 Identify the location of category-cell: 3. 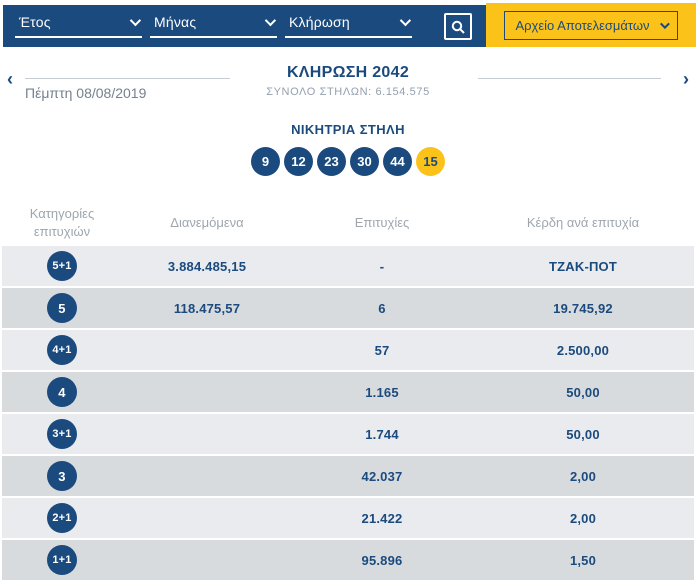
(62, 476).